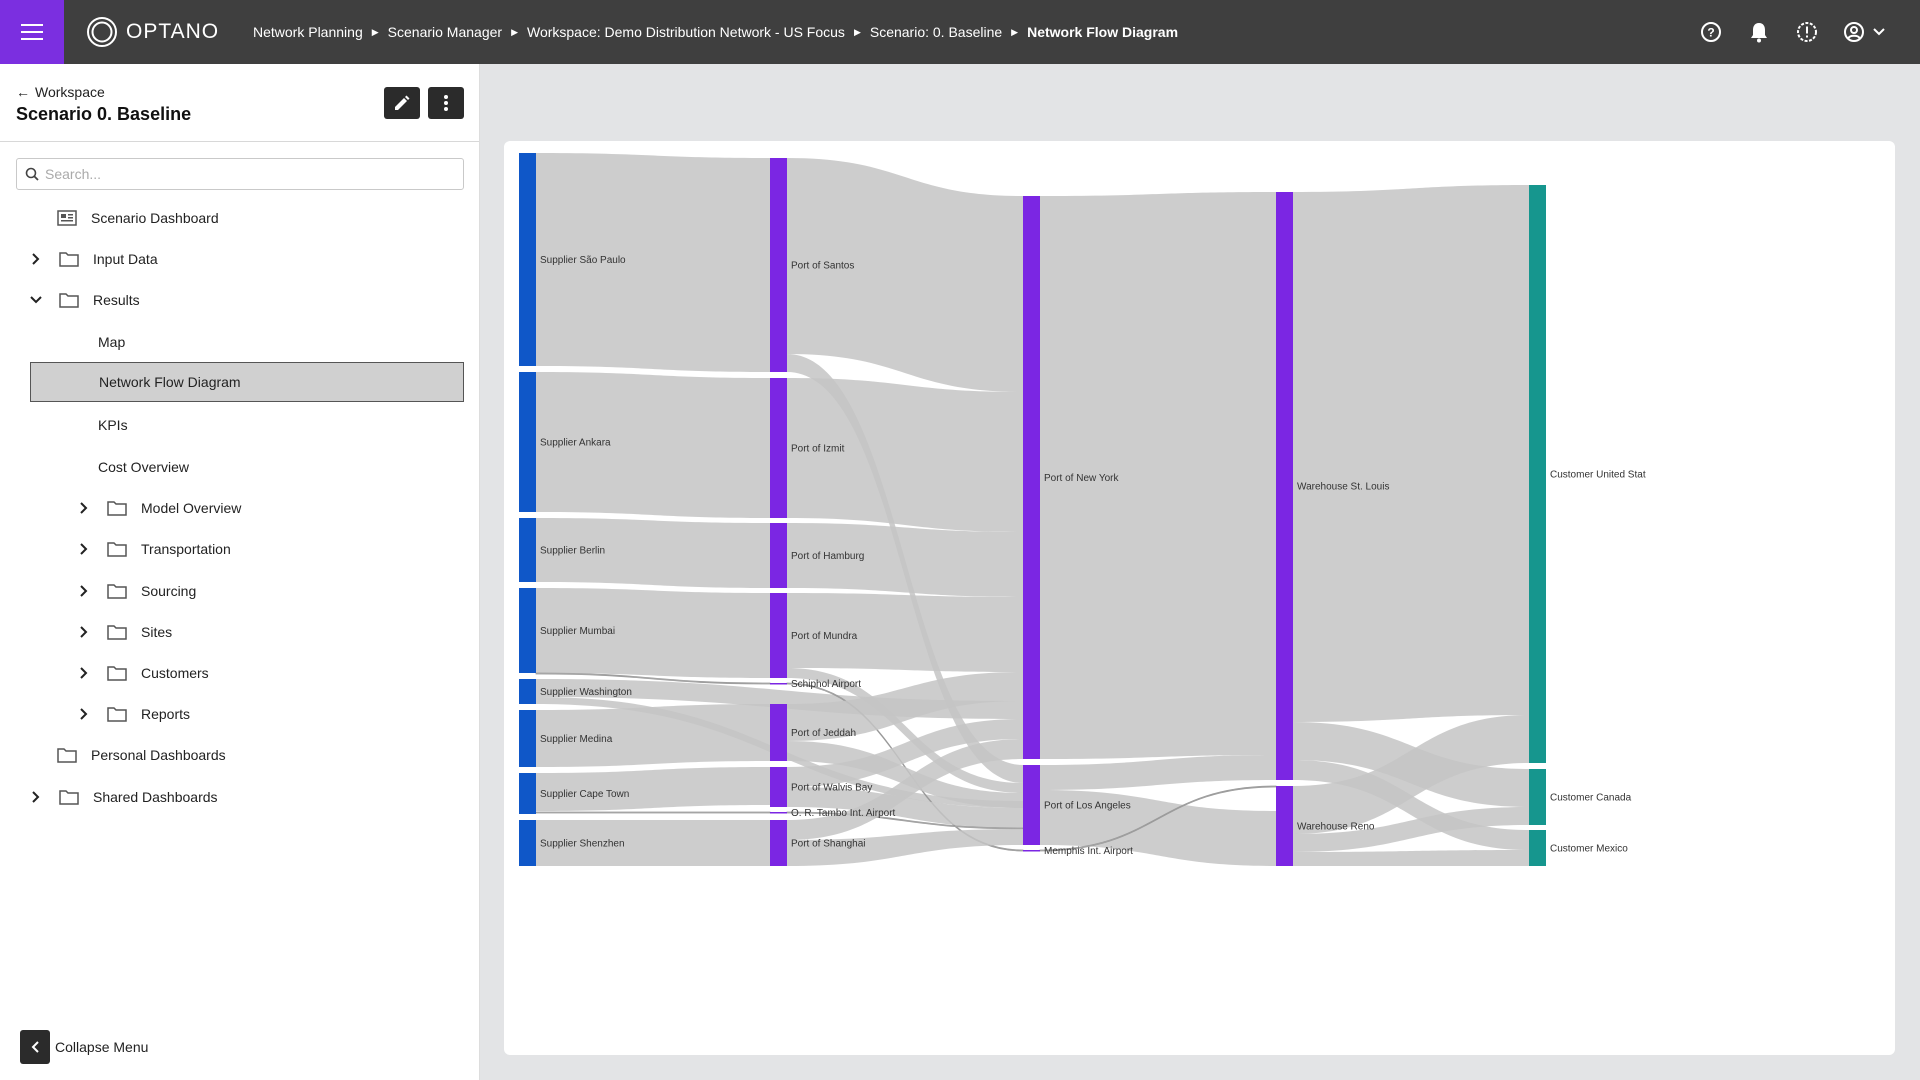  Describe the element at coordinates (124, 632) in the screenshot. I see `tree-item-sites: Sites` at that location.